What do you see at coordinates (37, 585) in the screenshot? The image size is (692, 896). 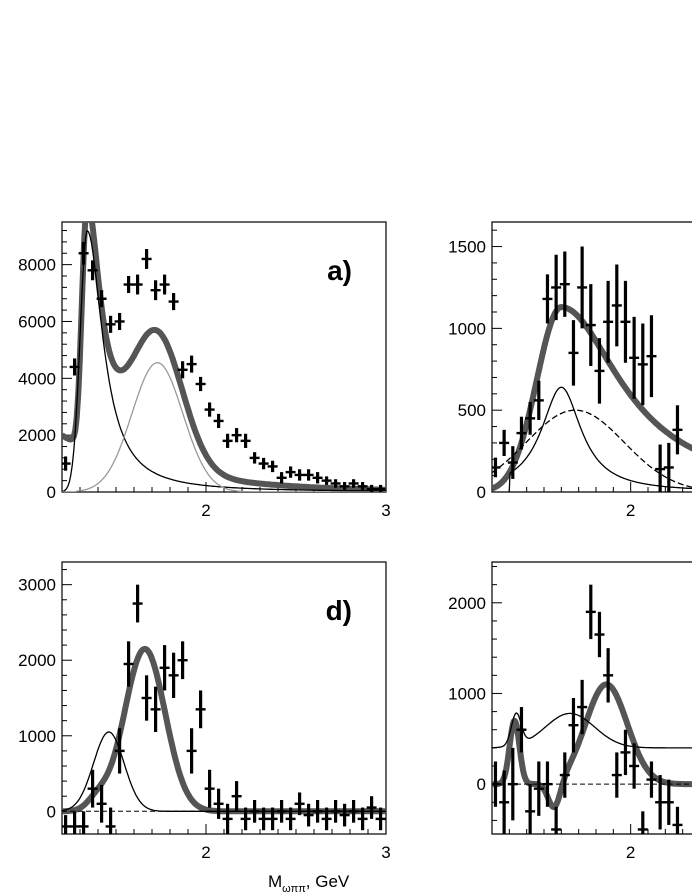 I see `y-tick-label: 3000` at bounding box center [37, 585].